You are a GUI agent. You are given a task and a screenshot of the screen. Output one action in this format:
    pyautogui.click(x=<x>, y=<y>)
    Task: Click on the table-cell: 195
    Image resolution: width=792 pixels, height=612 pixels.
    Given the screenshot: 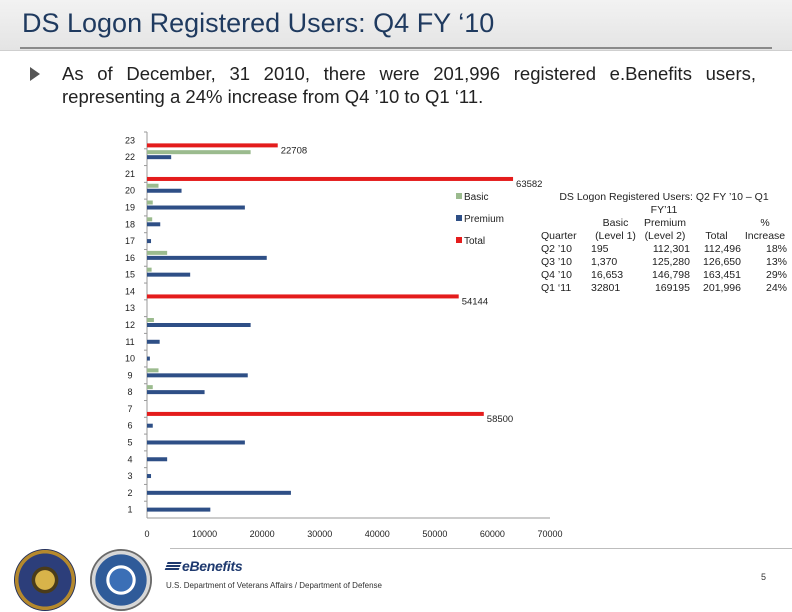 What is the action you would take?
    pyautogui.click(x=600, y=249)
    